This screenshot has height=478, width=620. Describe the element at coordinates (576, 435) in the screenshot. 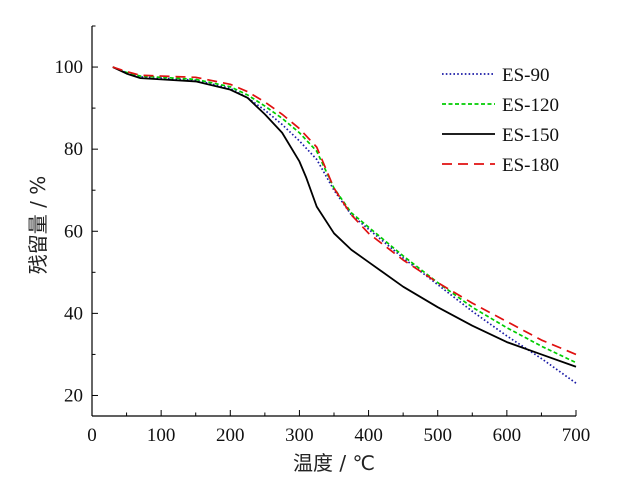

I see `x-tick-label: 700` at that location.